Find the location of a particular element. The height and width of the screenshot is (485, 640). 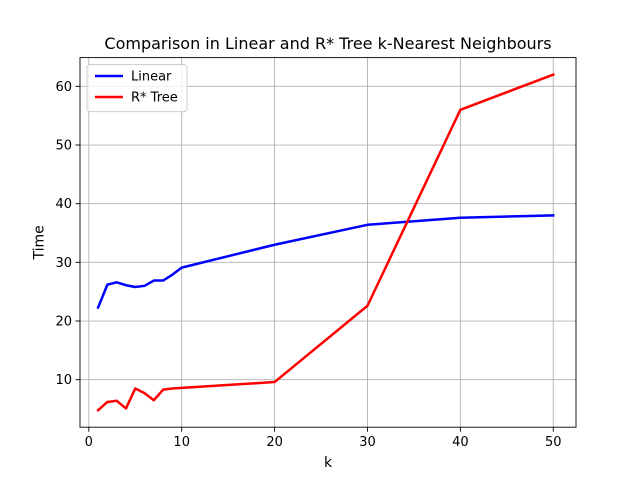

legend-label-linear: Linear is located at coordinates (151, 77).